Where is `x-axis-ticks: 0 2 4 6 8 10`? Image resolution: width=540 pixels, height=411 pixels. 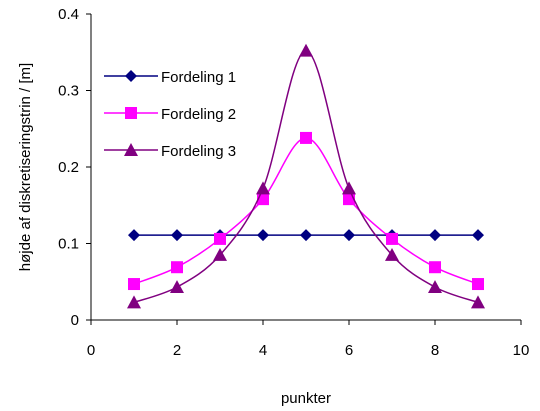 x-axis-ticks: 0 2 4 6 8 10 is located at coordinates (308, 339).